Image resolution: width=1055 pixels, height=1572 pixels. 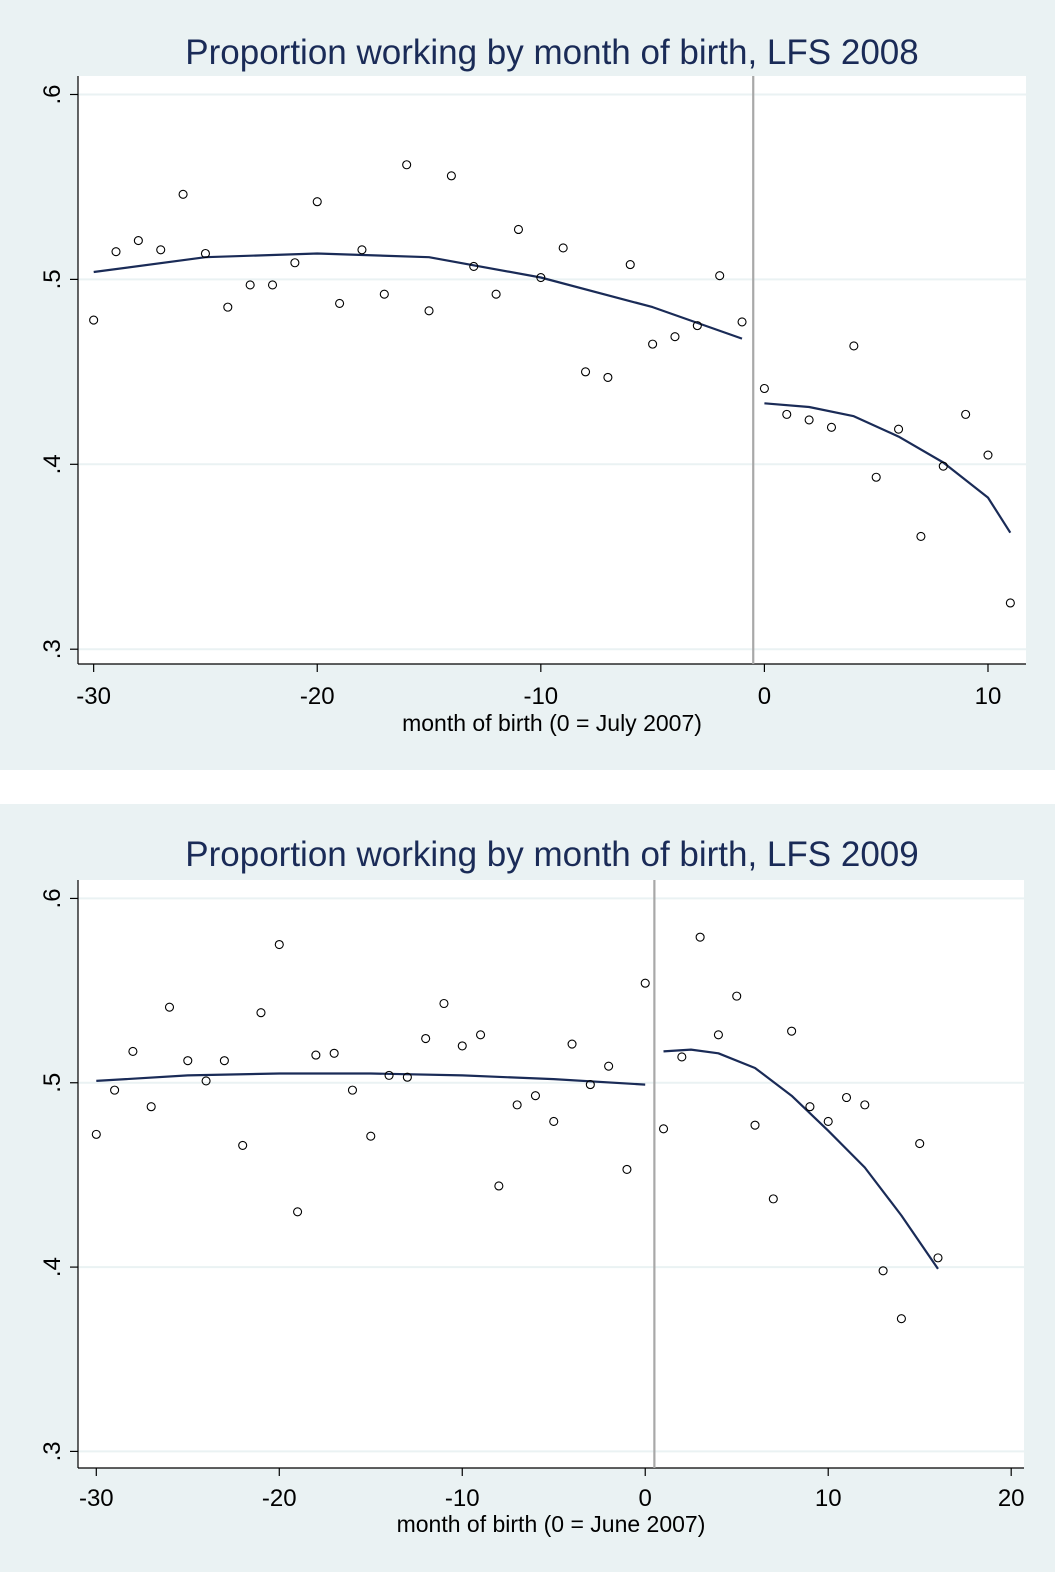 I want to click on x-tick-label: 20, so click(x=1011, y=1498).